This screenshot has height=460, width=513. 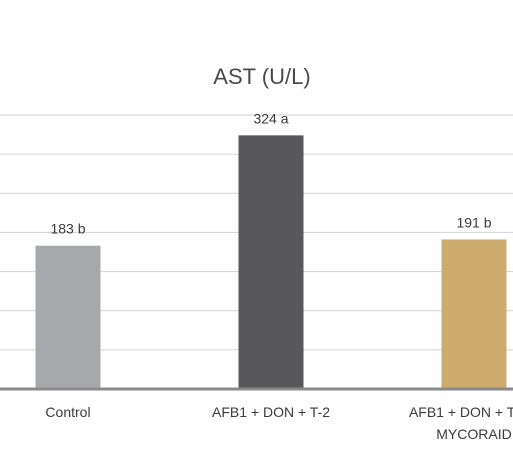 What do you see at coordinates (67, 412) in the screenshot?
I see `x-tick-label: Control` at bounding box center [67, 412].